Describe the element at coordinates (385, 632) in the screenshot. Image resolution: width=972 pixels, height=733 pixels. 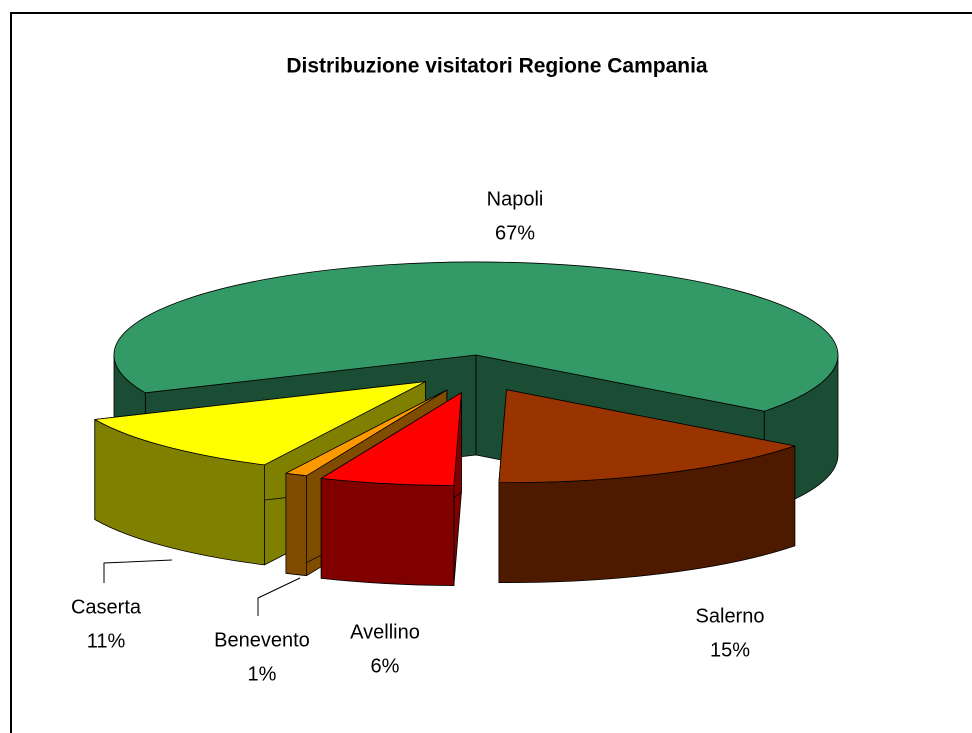
I see `slice-label: Avellino` at that location.